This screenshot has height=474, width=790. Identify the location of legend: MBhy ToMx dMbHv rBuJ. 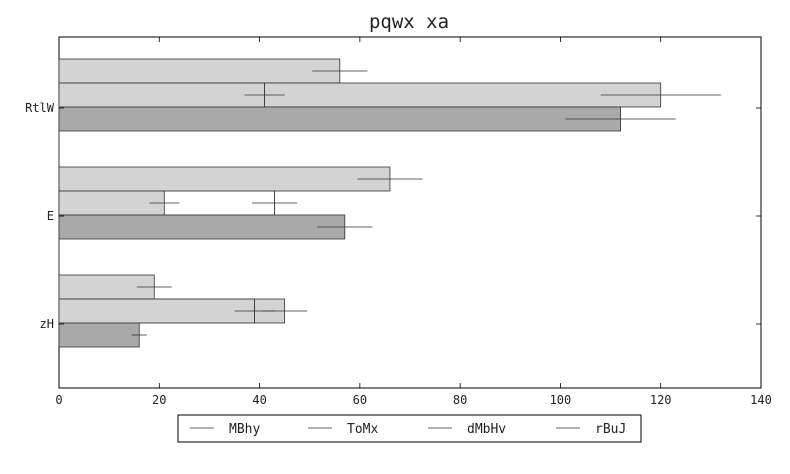
(409, 428).